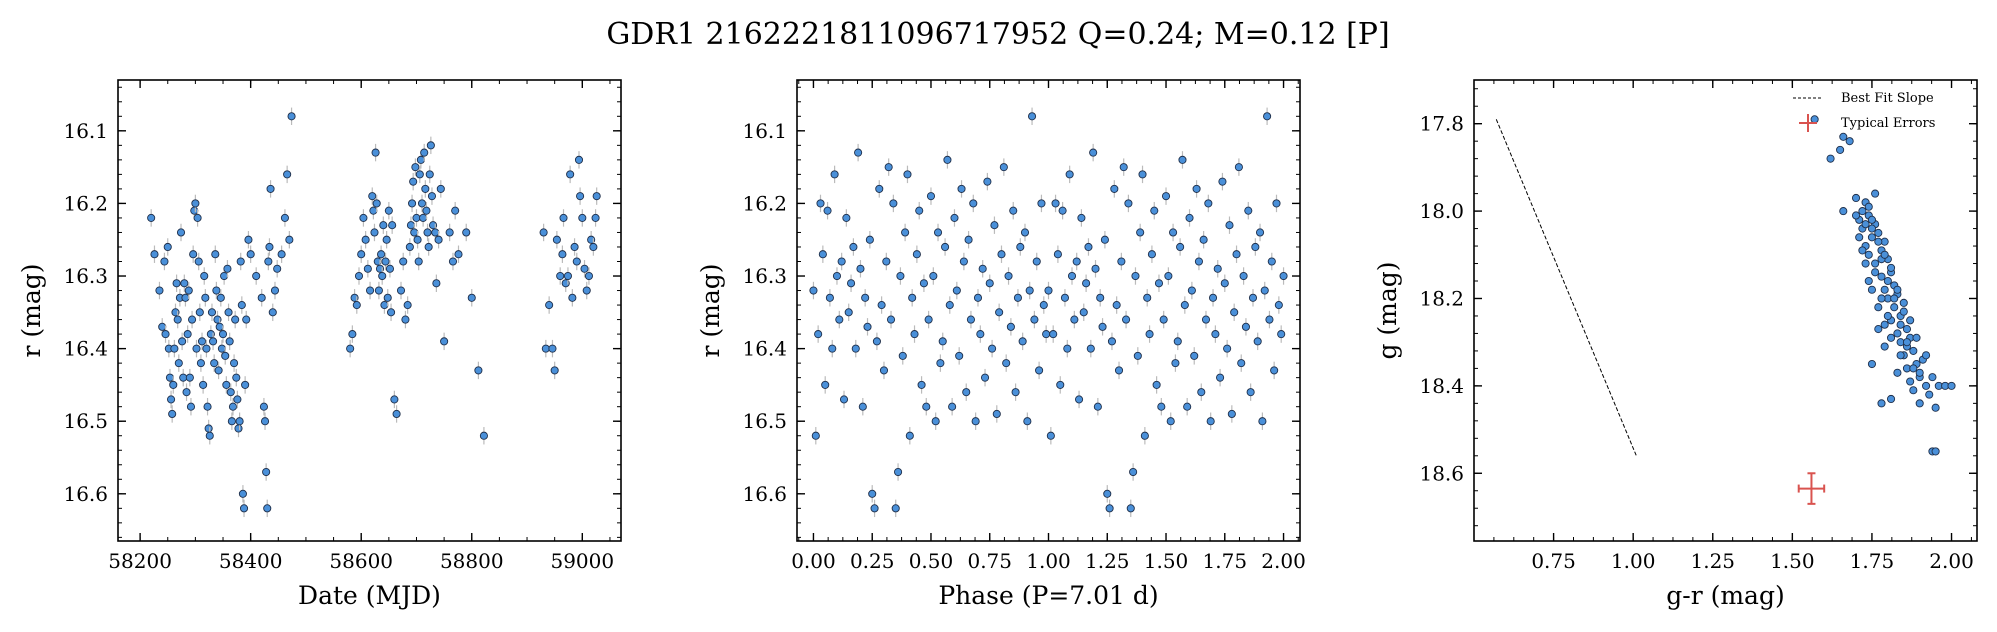 The height and width of the screenshot is (632, 1997). Describe the element at coordinates (1441, 298) in the screenshot. I see `y-tick-label: 18.2` at that location.